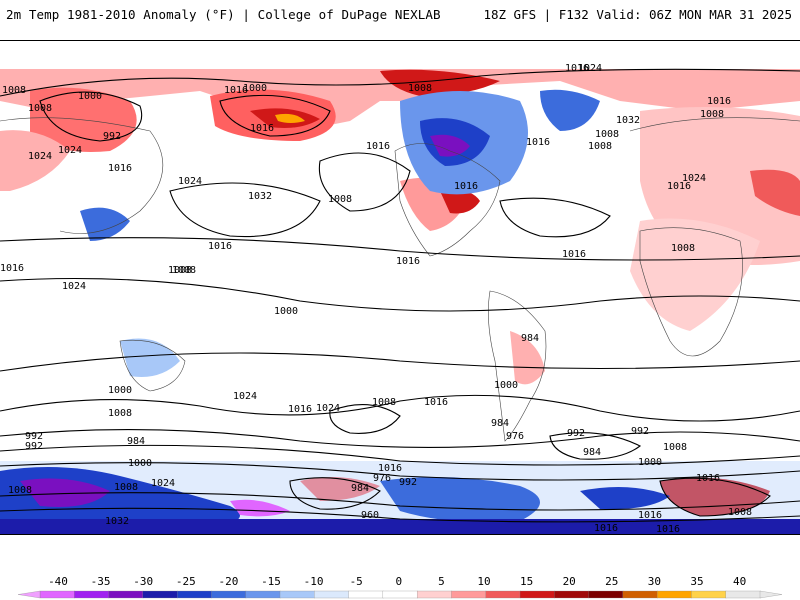 Image resolution: width=800 pixels, height=600 pixels. I want to click on isobar-label: 960, so click(370, 515).